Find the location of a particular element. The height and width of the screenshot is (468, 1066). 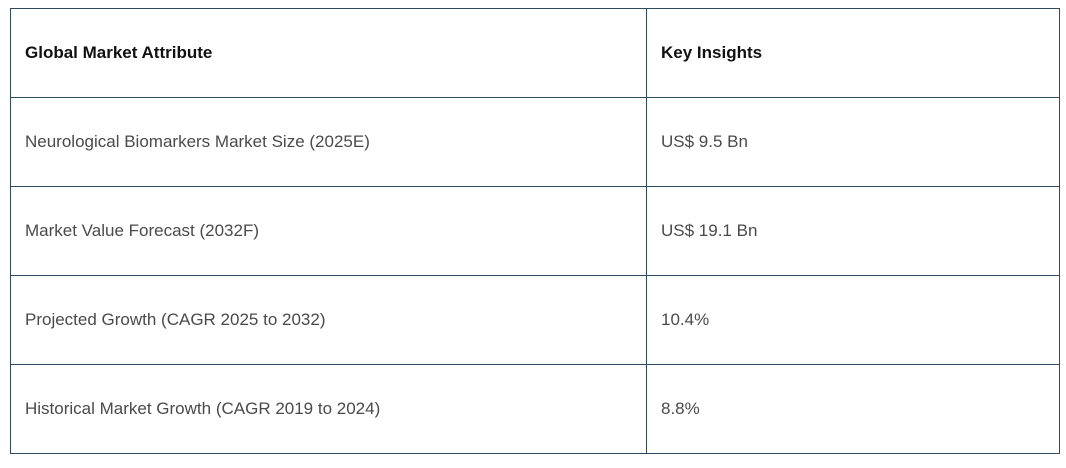

insight-cell: 10.4% is located at coordinates (853, 320).